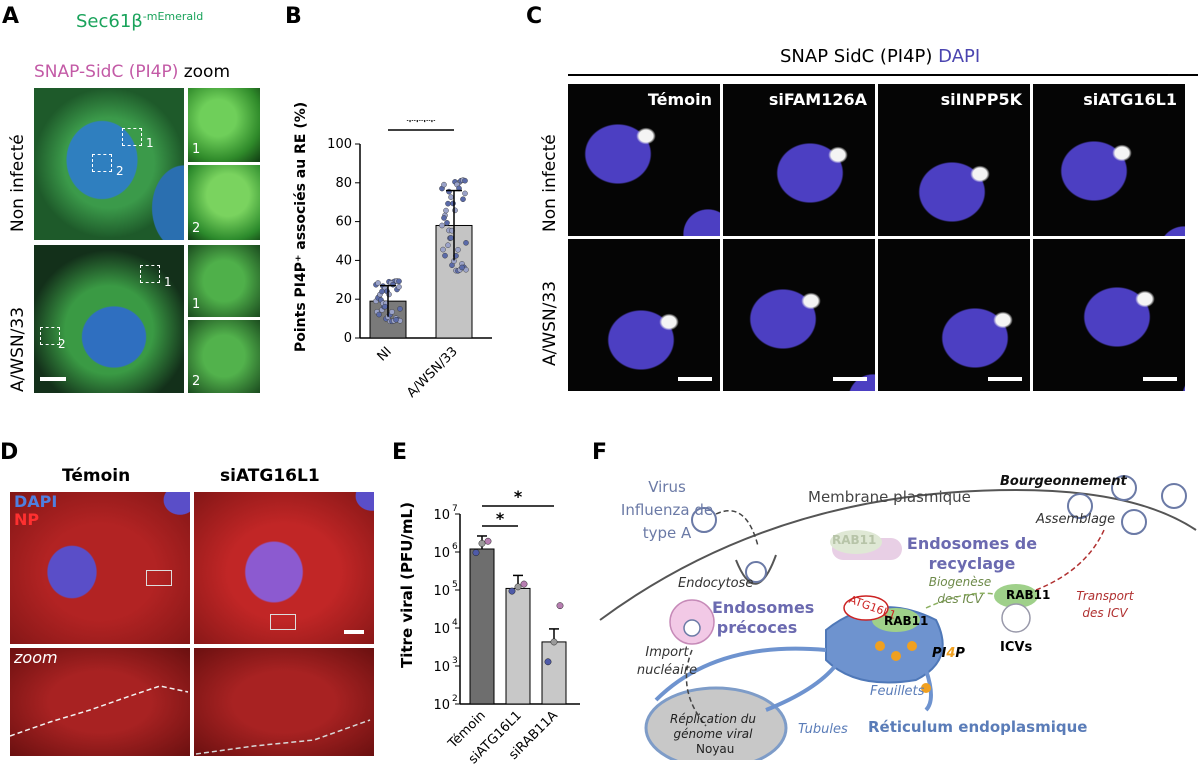 The image size is (1200, 768). What do you see at coordinates (455, 547) in the screenshot?
I see `panel-e-ytick-exp: 6` at bounding box center [455, 547].